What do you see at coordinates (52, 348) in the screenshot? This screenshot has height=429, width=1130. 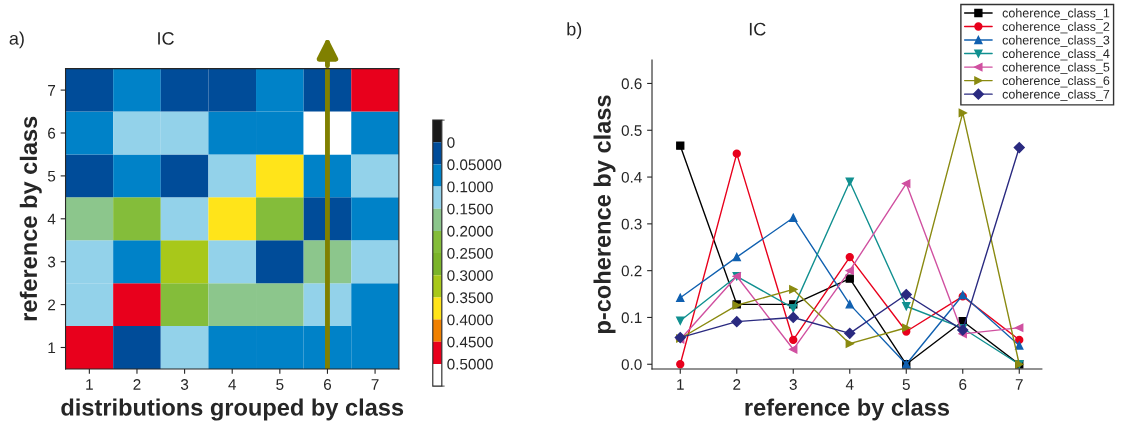 I see `y-tick-label: 1` at bounding box center [52, 348].